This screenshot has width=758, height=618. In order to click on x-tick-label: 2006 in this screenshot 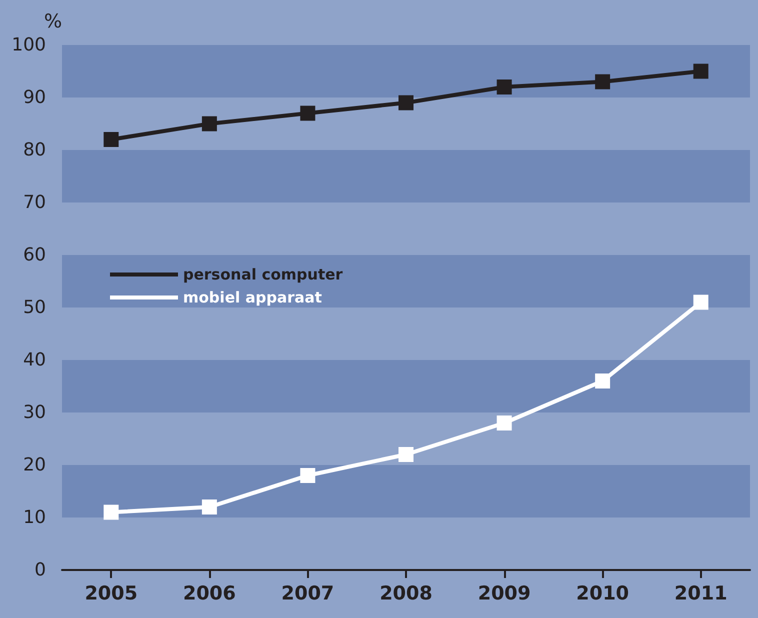, I will do `click(209, 593)`.